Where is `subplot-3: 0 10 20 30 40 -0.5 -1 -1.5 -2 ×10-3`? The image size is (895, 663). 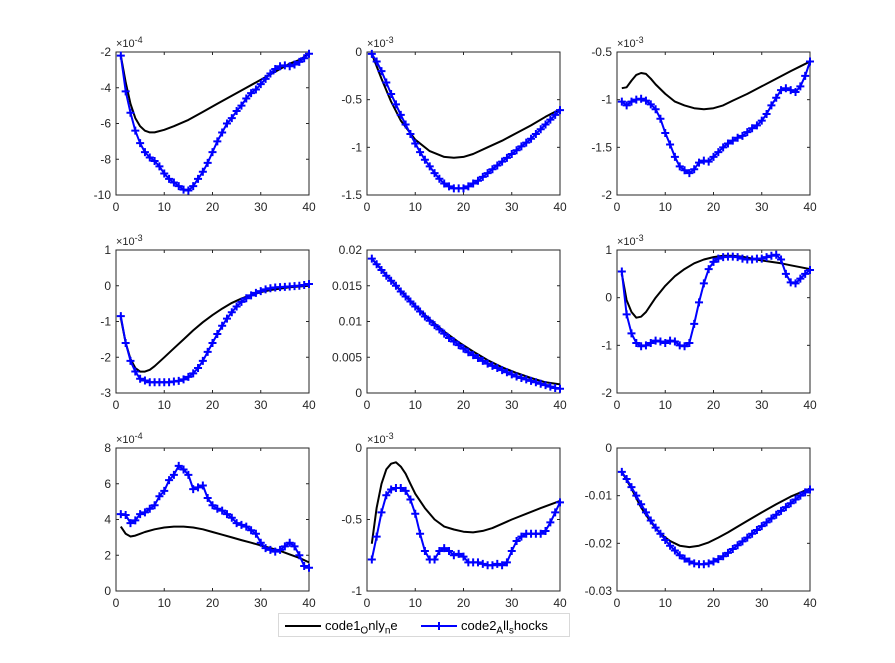 subplot-3: 0 10 20 30 40 -0.5 -1 -1.5 -2 ×10-3 is located at coordinates (704, 124).